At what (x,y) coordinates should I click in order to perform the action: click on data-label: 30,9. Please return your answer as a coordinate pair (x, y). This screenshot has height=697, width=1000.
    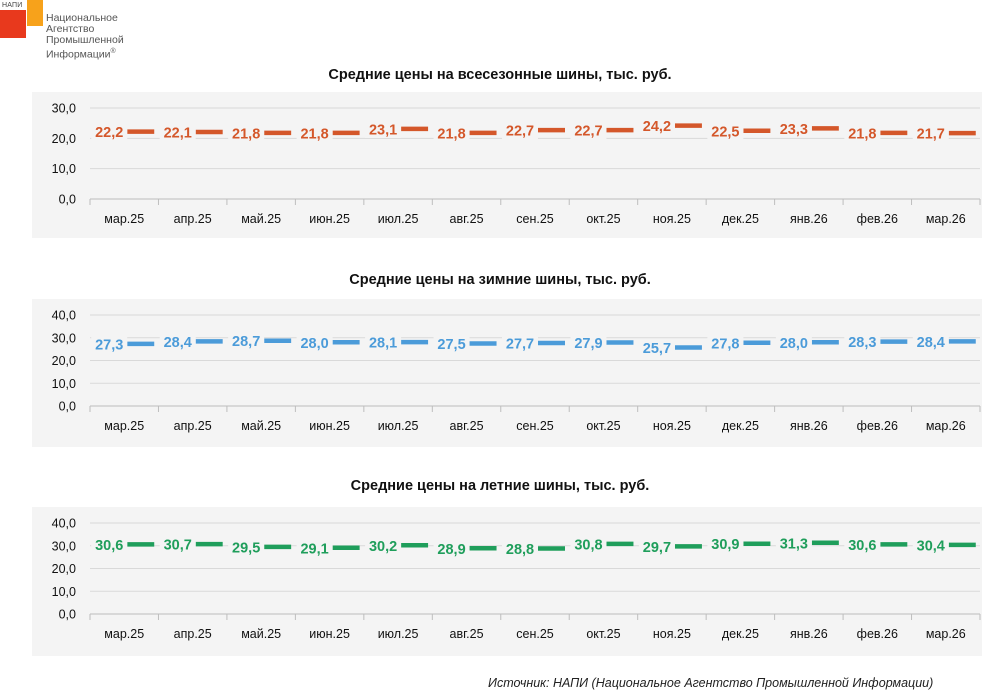
    Looking at the image, I should click on (725, 545).